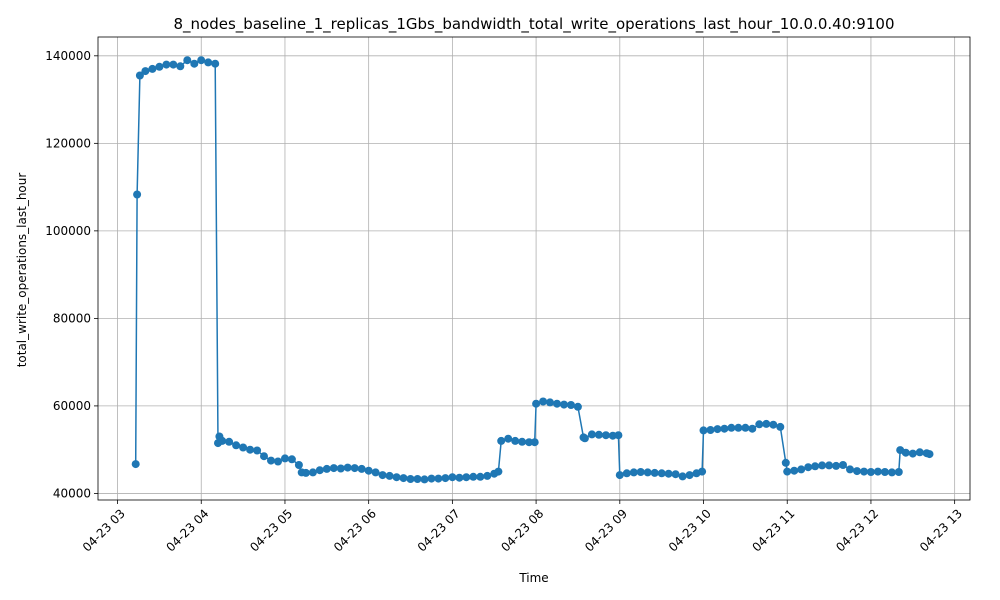 The height and width of the screenshot is (600, 1000). I want to click on y-tick-label: 140000, so click(68, 56).